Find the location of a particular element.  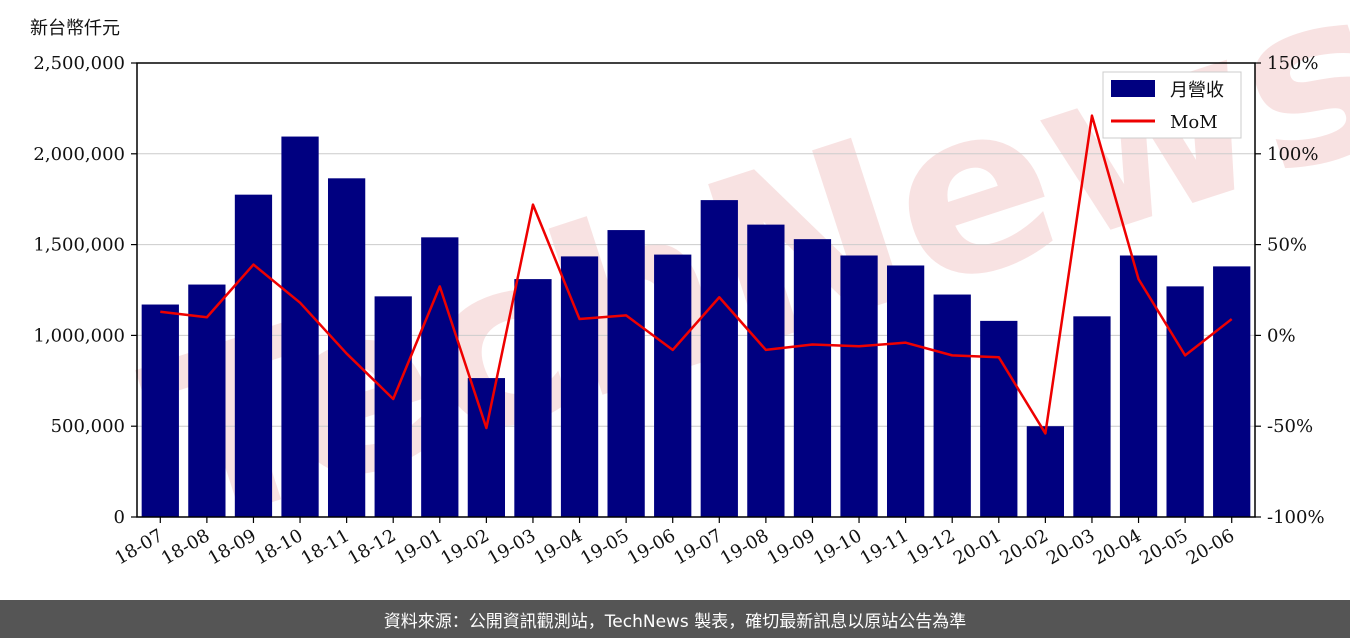

x-tick-label: 19-04 is located at coordinates (558, 547).